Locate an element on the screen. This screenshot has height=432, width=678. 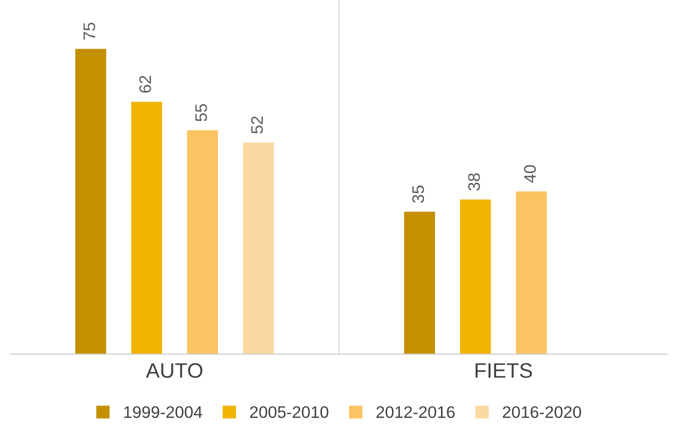
legend-label: 2016-2020 is located at coordinates (542, 412).